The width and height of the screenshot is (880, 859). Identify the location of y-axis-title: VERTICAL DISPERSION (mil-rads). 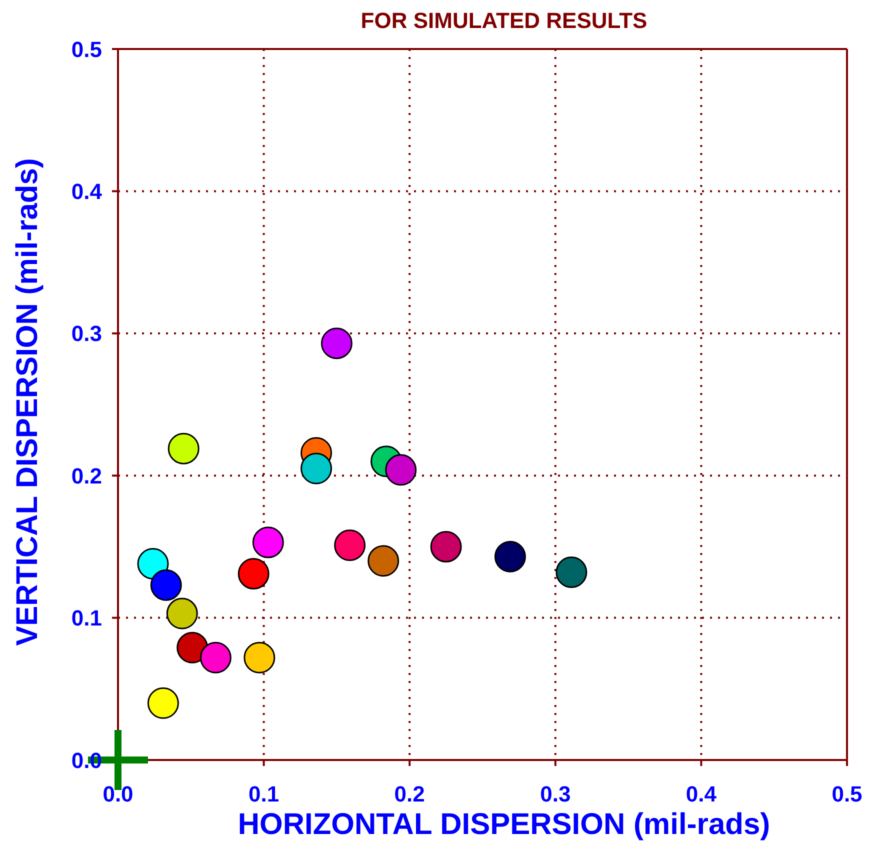
(28, 402).